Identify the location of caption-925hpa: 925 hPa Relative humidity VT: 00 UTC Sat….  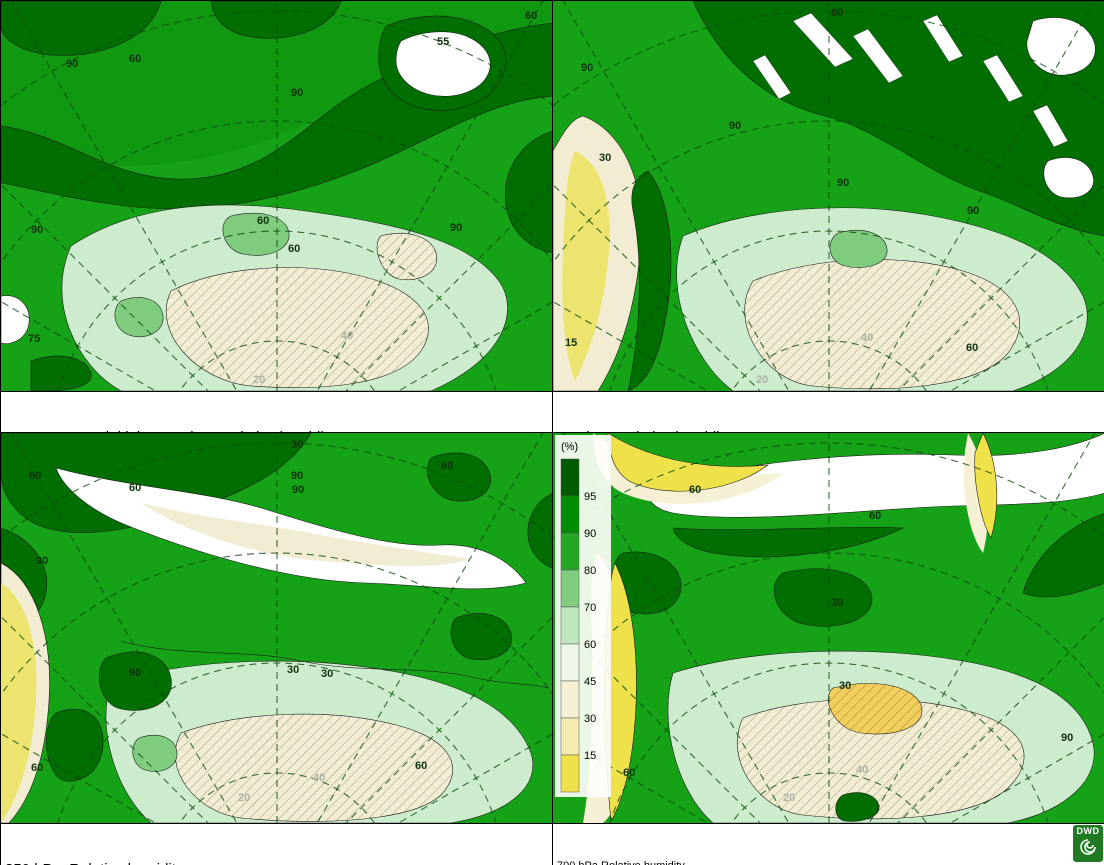
(828, 411).